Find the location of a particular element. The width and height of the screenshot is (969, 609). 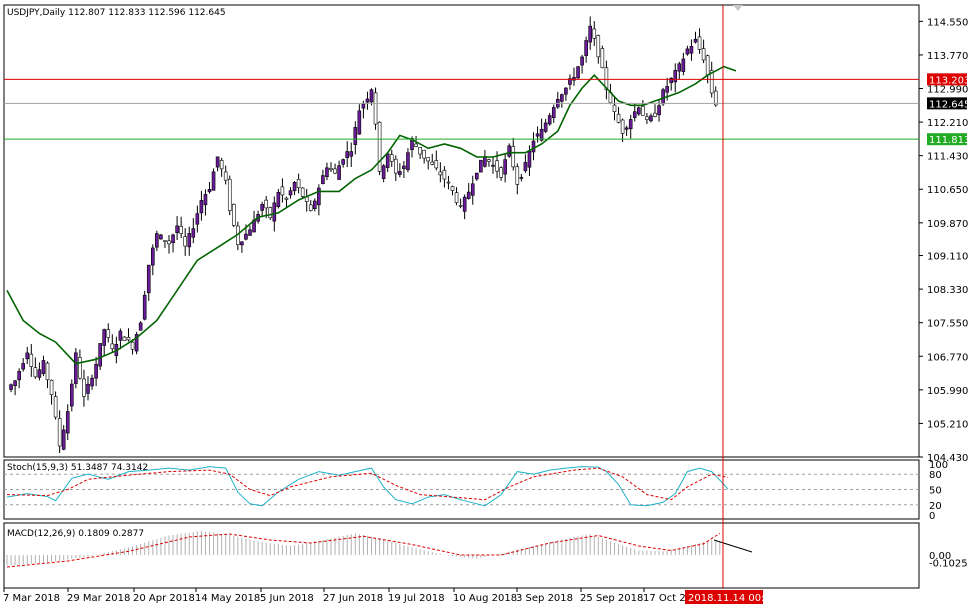

price-level-label: 113.203 is located at coordinates (949, 80).